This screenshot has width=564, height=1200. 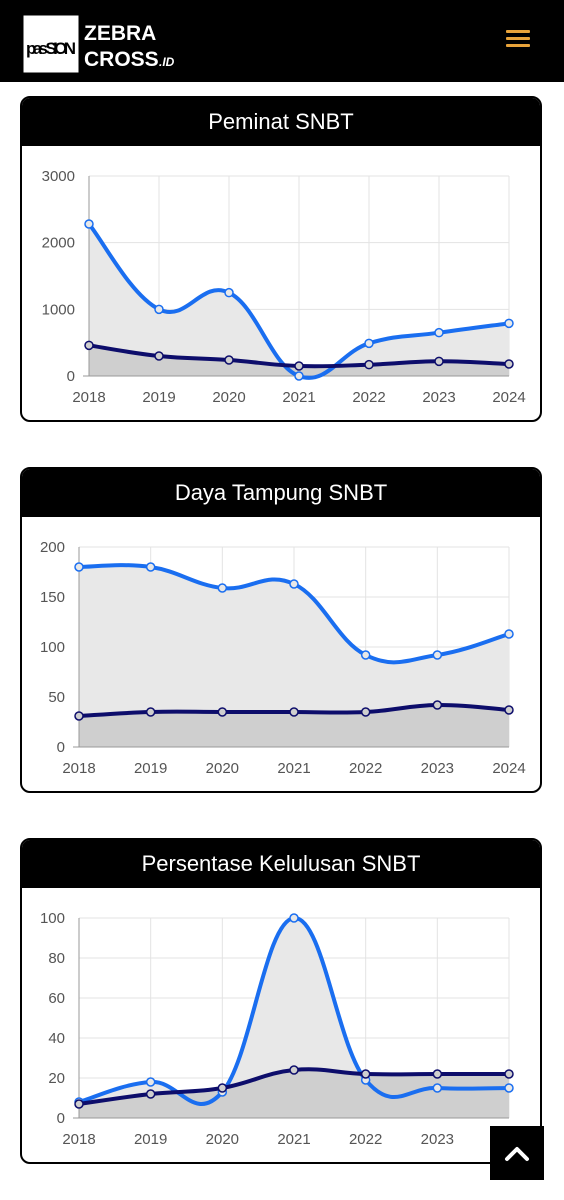 I want to click on y-tick-label: 80, so click(x=56, y=958).